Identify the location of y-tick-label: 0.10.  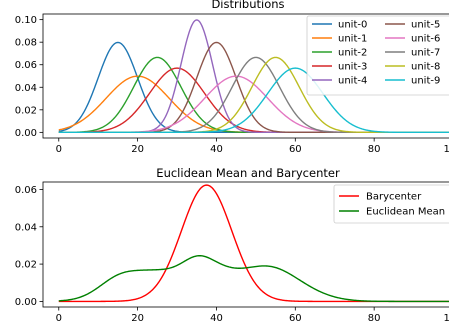
(26, 20).